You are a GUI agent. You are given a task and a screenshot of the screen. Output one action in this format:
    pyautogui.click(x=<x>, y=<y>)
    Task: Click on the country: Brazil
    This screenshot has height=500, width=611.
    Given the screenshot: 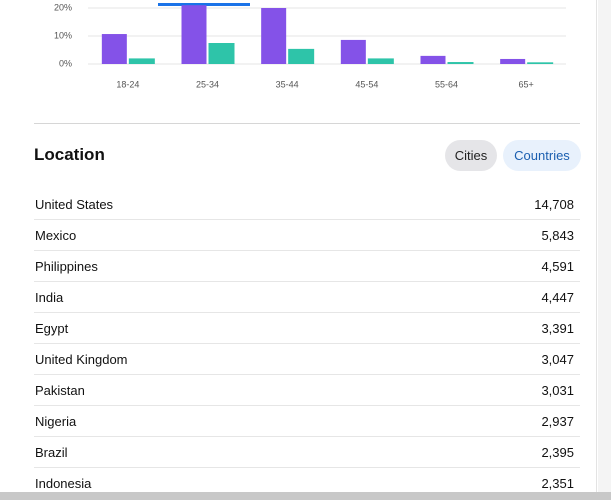 What is the action you would take?
    pyautogui.click(x=51, y=452)
    